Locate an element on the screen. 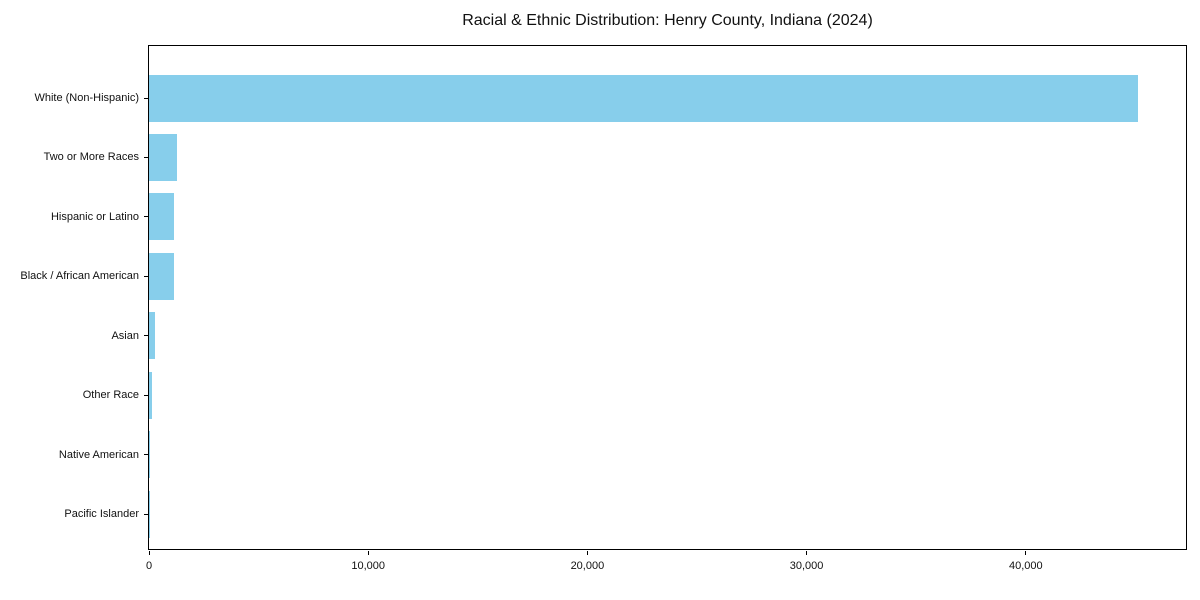  x-axis-tick-label: 10,000 is located at coordinates (368, 566).